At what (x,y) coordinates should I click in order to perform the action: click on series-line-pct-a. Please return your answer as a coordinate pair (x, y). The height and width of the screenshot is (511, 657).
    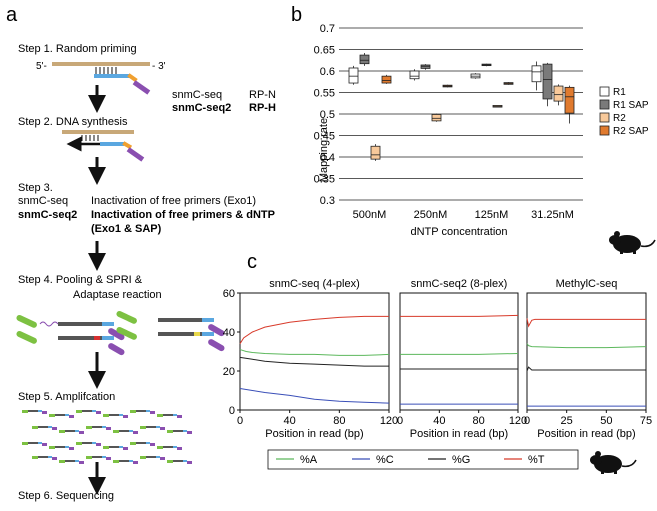
    Looking at the image, I should click on (586, 346).